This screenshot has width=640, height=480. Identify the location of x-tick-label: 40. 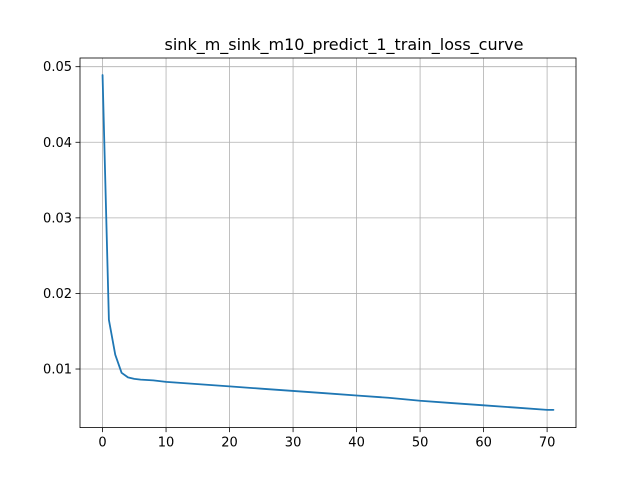
(356, 443).